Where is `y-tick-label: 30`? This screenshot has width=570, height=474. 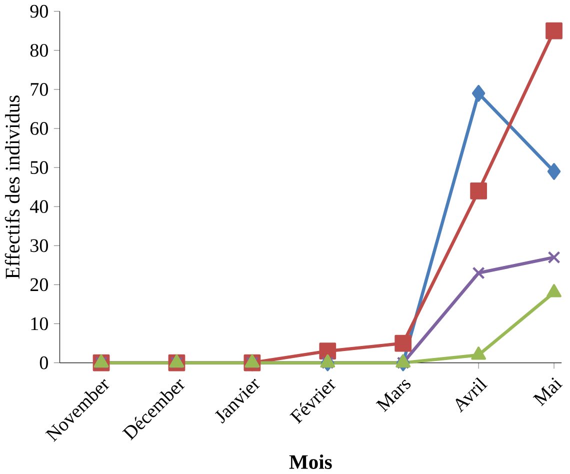
y-tick-label: 30 is located at coordinates (39, 245).